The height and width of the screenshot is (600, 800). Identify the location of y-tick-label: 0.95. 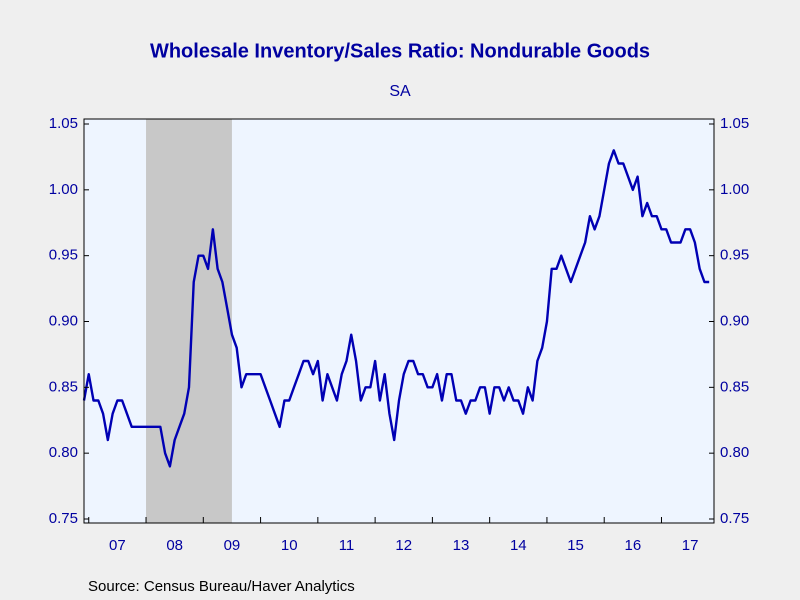
(63, 255).